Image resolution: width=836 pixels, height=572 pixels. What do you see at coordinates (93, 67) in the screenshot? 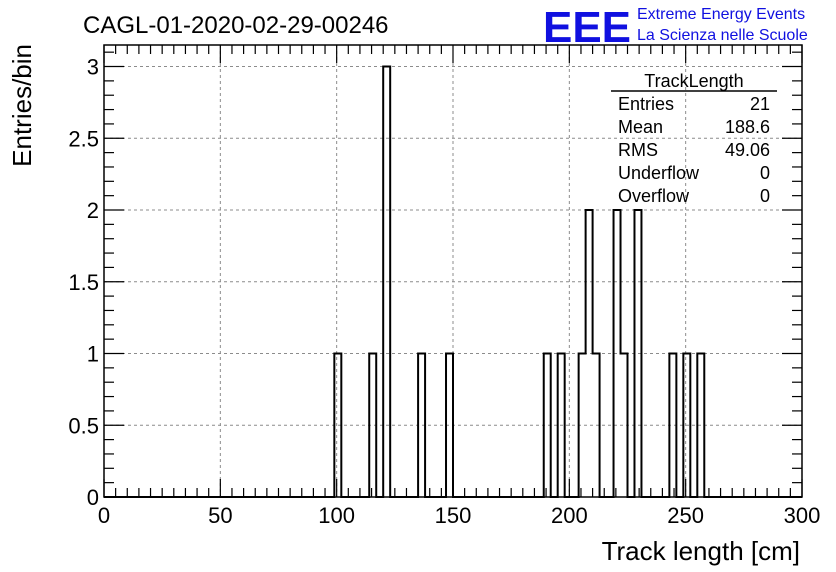
I see `y-tick-label: 3` at bounding box center [93, 67].